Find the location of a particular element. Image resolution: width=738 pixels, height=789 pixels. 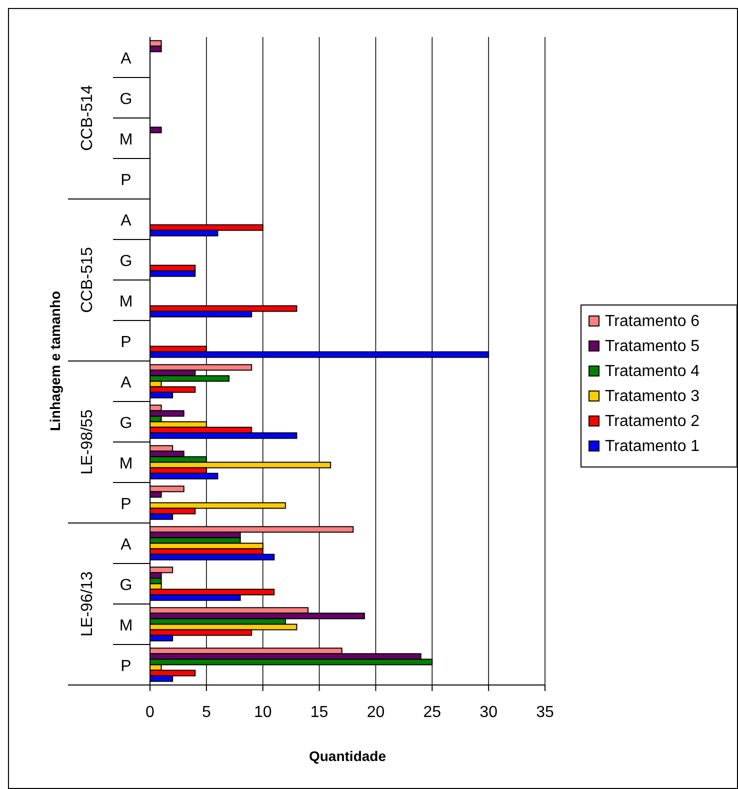

legend-label: Tratamento 3 is located at coordinates (652, 396).